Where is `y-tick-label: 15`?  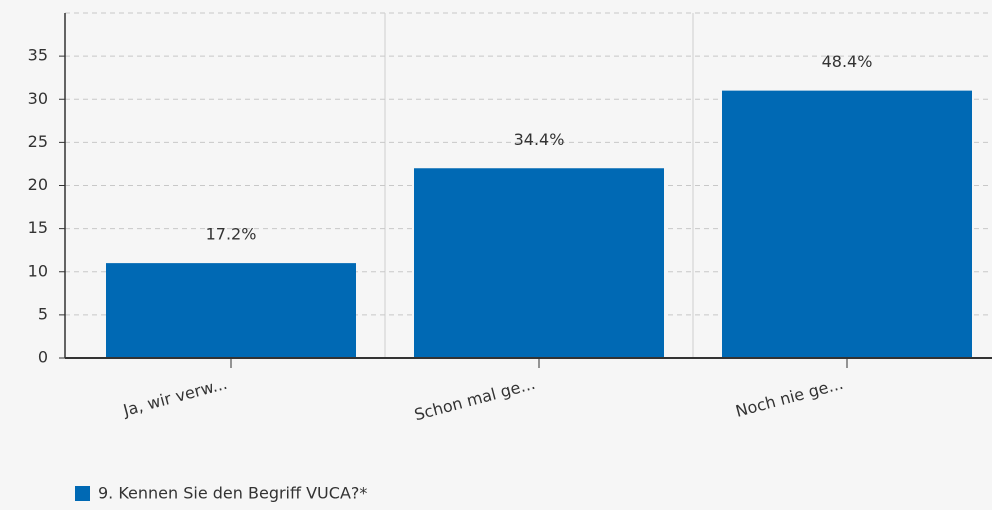 y-tick-label: 15 is located at coordinates (38, 227).